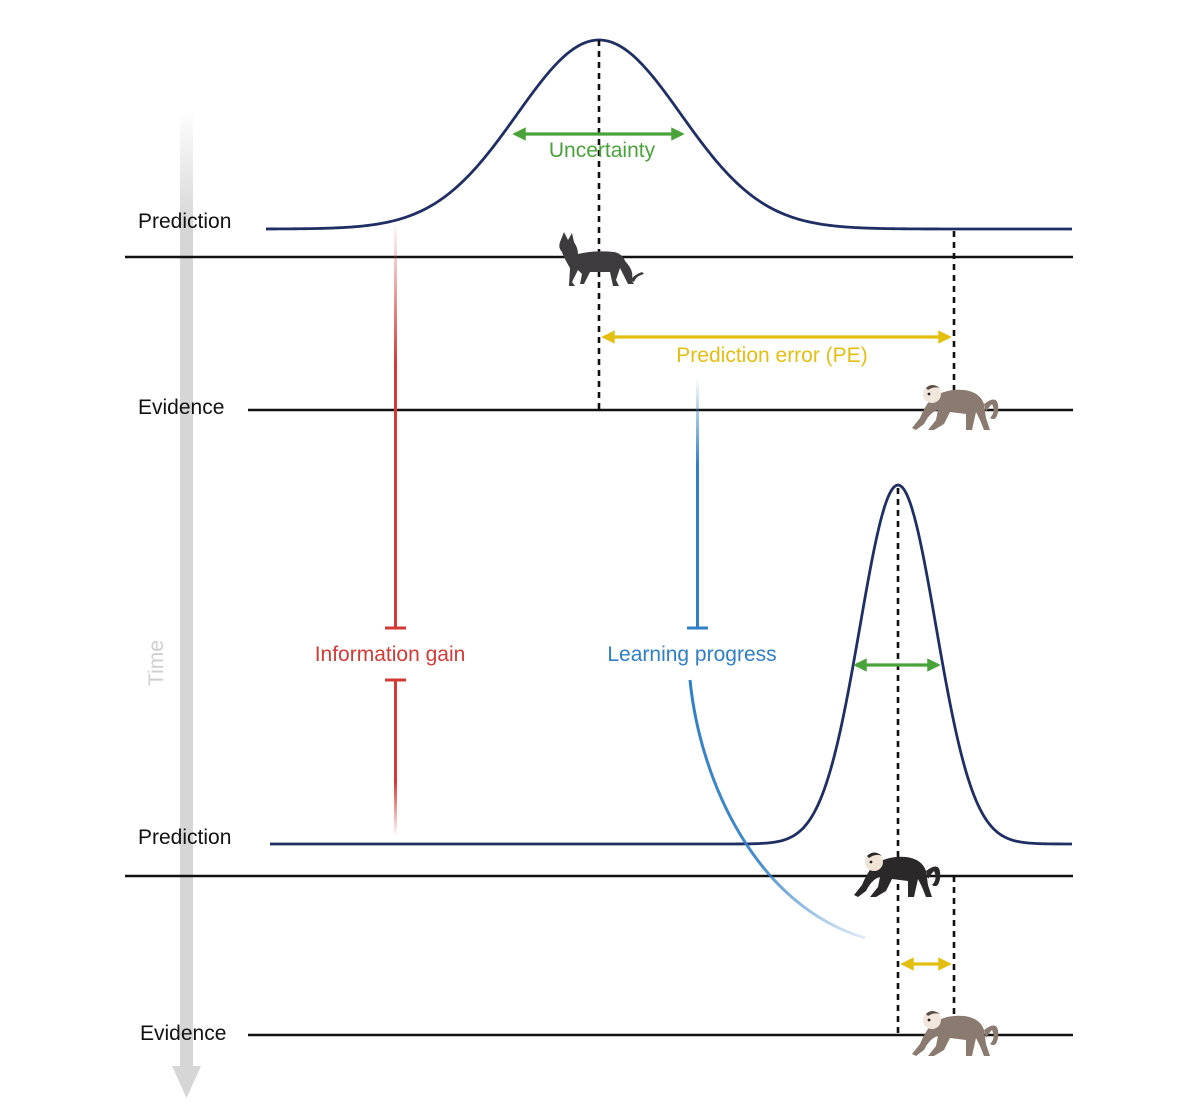 Image resolution: width=1200 pixels, height=1106 pixels. Describe the element at coordinates (771, 355) in the screenshot. I see `prediction-error-label: Prediction error (PE)` at that location.